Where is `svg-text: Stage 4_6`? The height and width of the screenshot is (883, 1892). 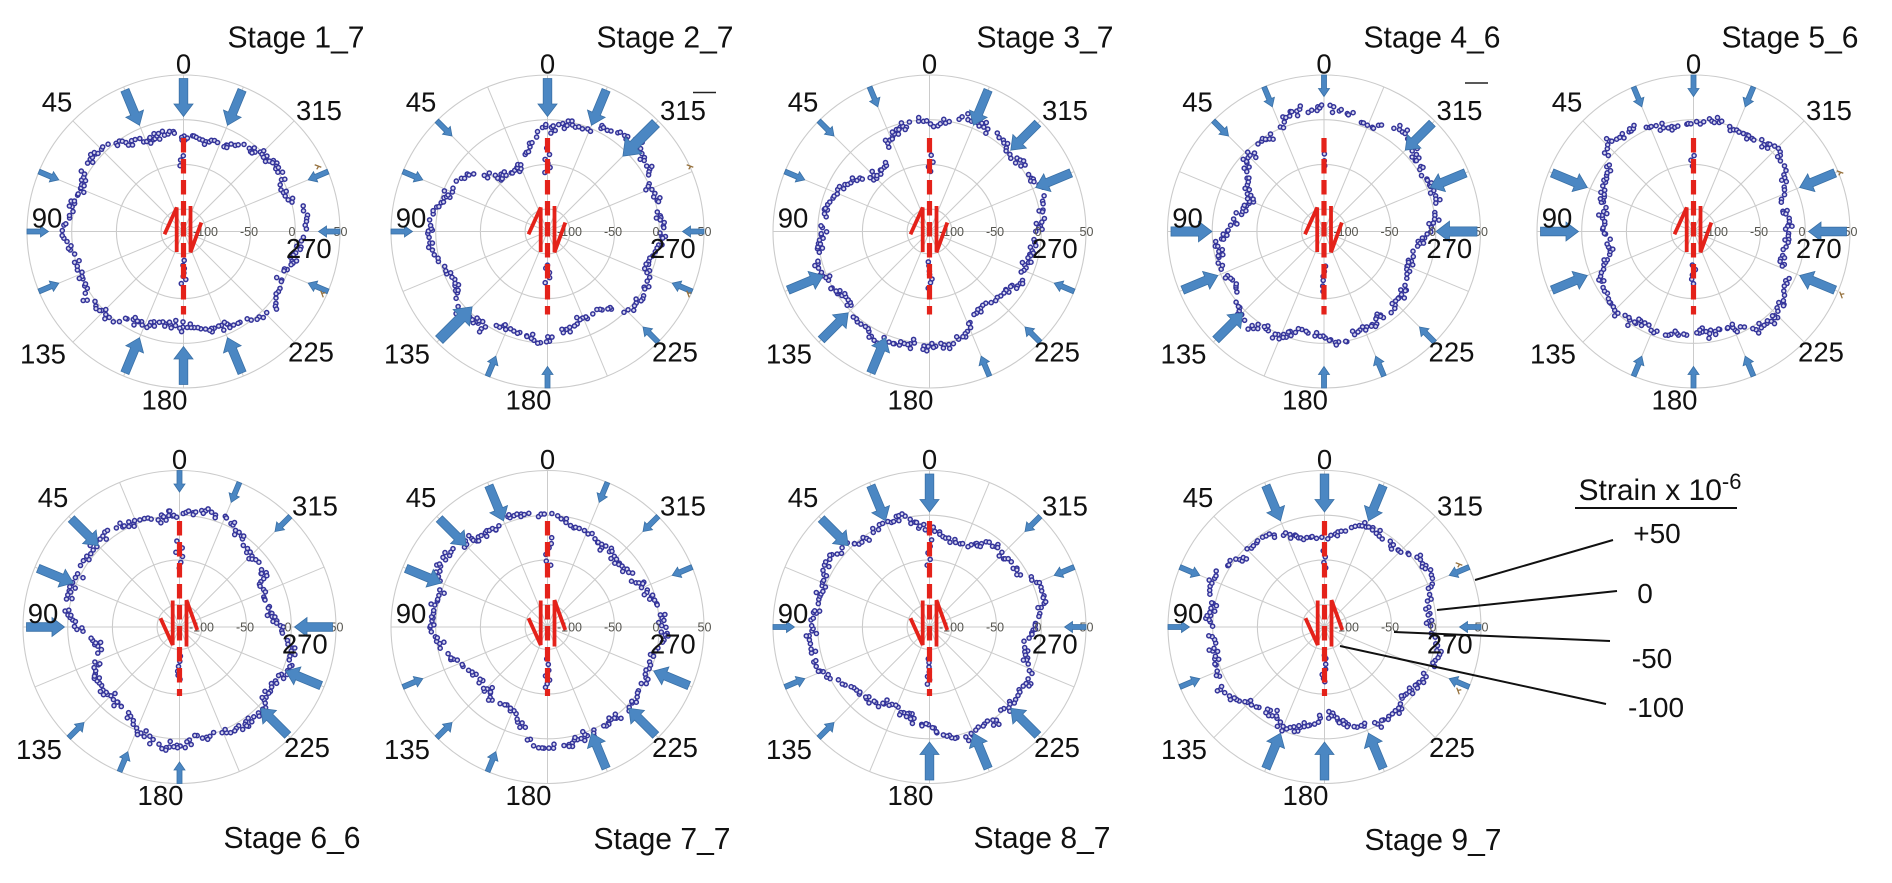
svg-text: Stage 4_6 is located at coordinates (1432, 37).